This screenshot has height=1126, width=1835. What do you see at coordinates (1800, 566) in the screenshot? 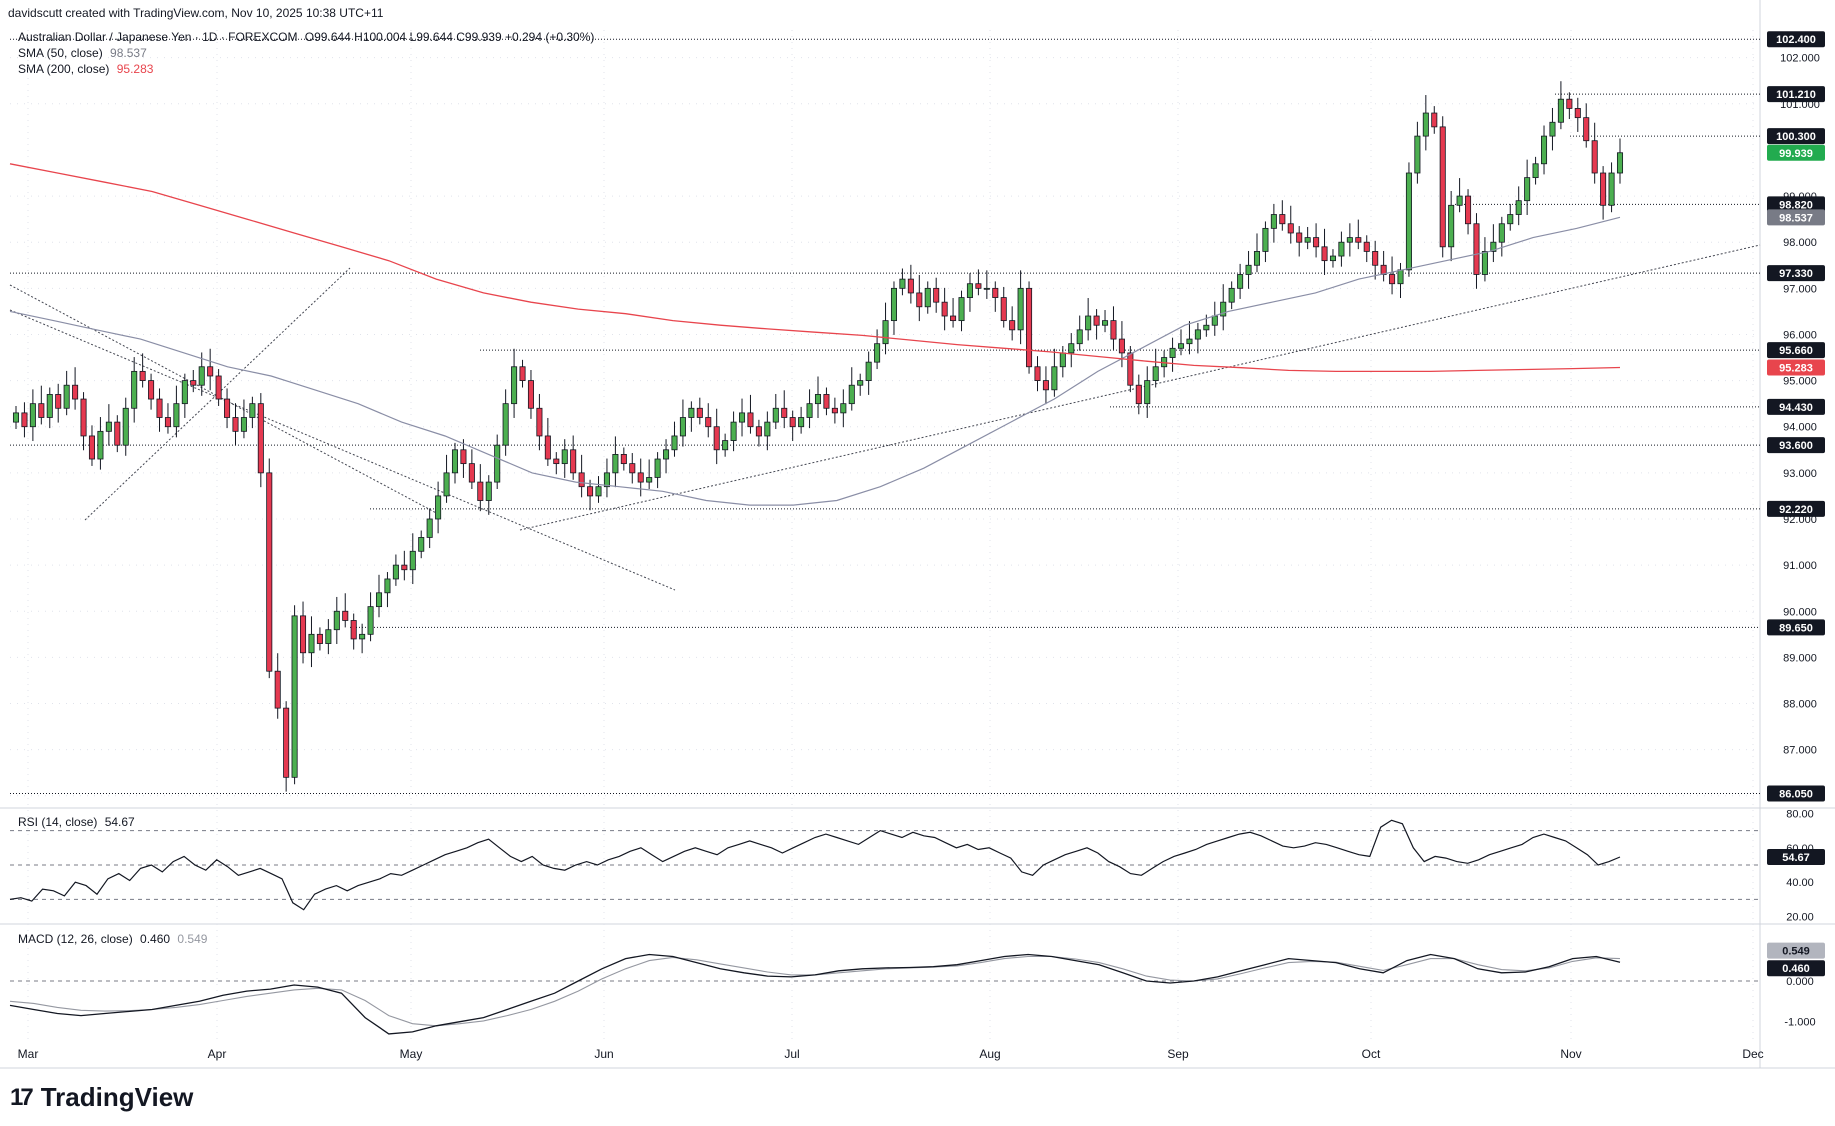
I see `y-tick-label: 91.000` at bounding box center [1800, 566].